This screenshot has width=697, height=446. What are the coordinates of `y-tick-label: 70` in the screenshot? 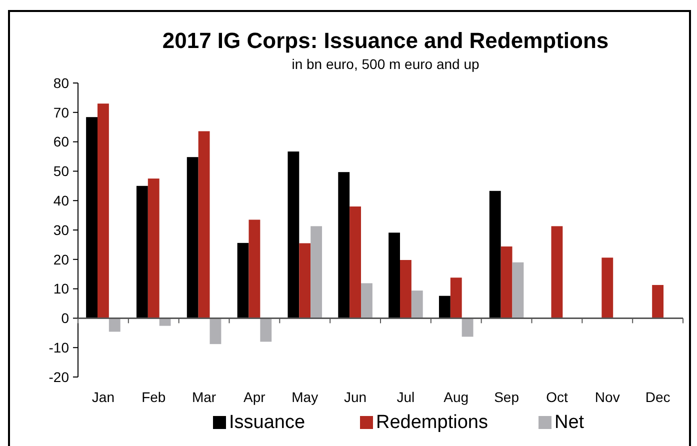 It's located at (61, 112).